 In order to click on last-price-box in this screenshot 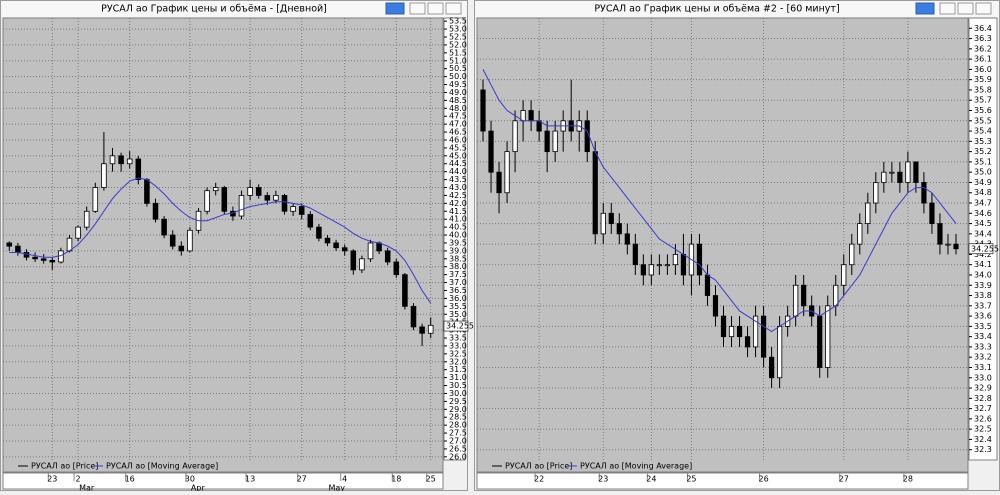, I will do `click(981, 249)`.